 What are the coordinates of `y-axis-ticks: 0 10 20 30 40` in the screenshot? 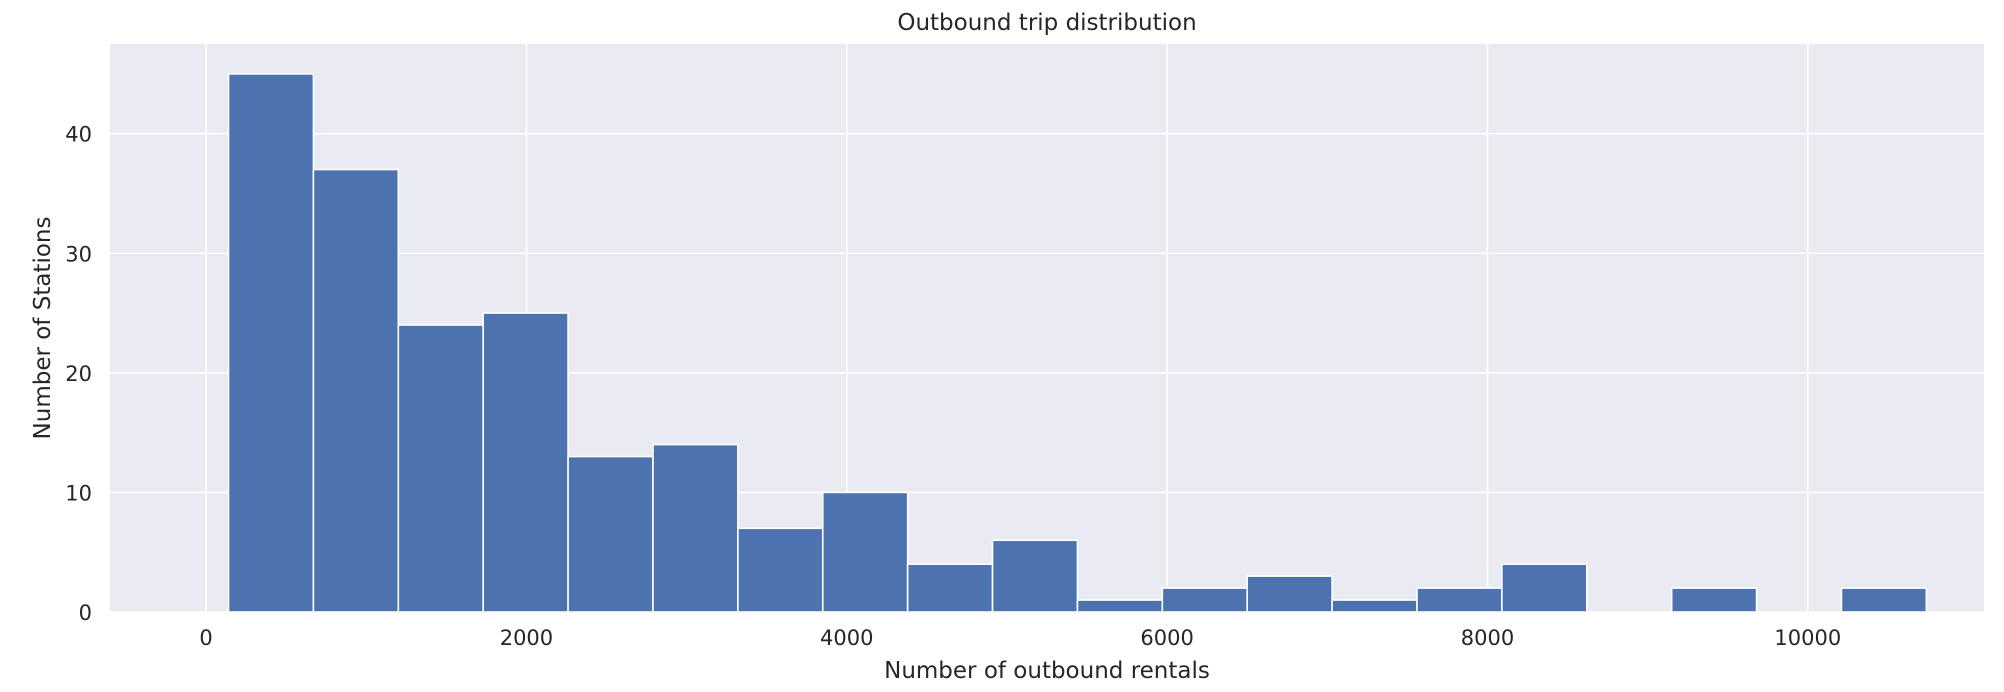 It's located at (78, 374).